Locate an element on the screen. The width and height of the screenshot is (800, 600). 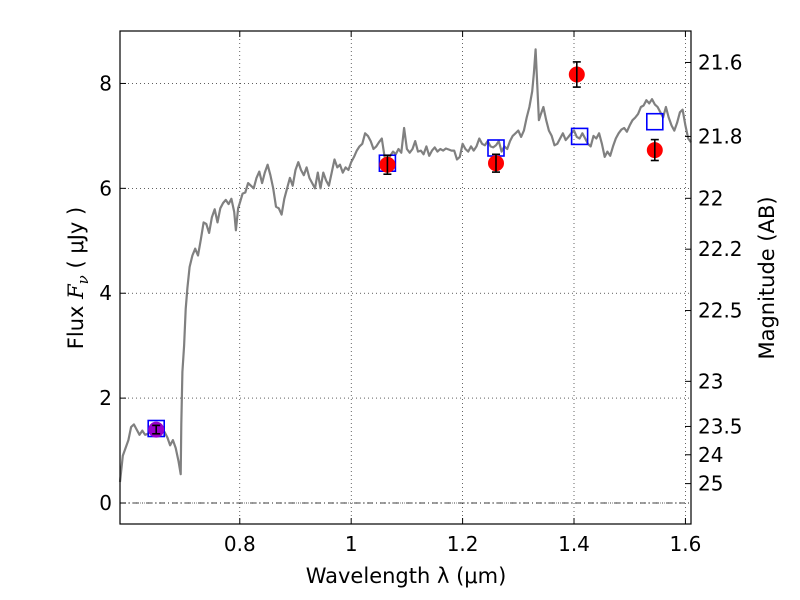
x-tick-label: 1.2 is located at coordinates (463, 544).